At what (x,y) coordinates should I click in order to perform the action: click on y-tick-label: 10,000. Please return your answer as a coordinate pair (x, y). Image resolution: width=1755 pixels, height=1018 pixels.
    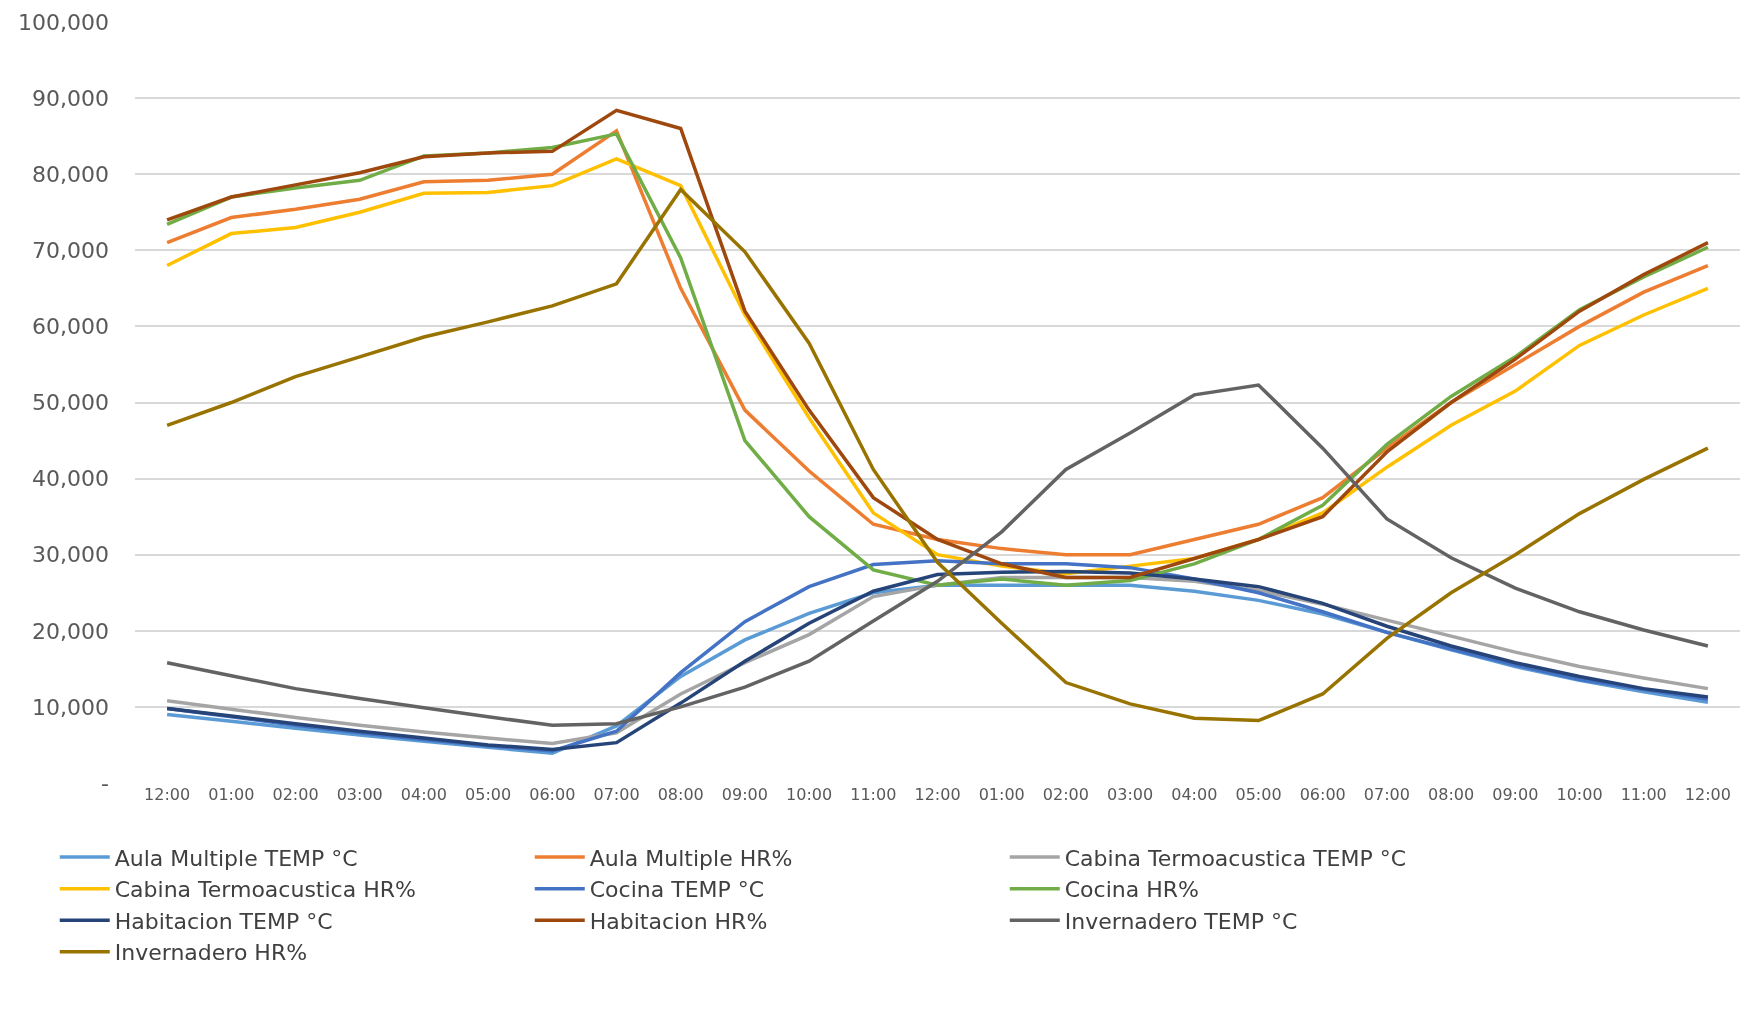
    Looking at the image, I should click on (70, 707).